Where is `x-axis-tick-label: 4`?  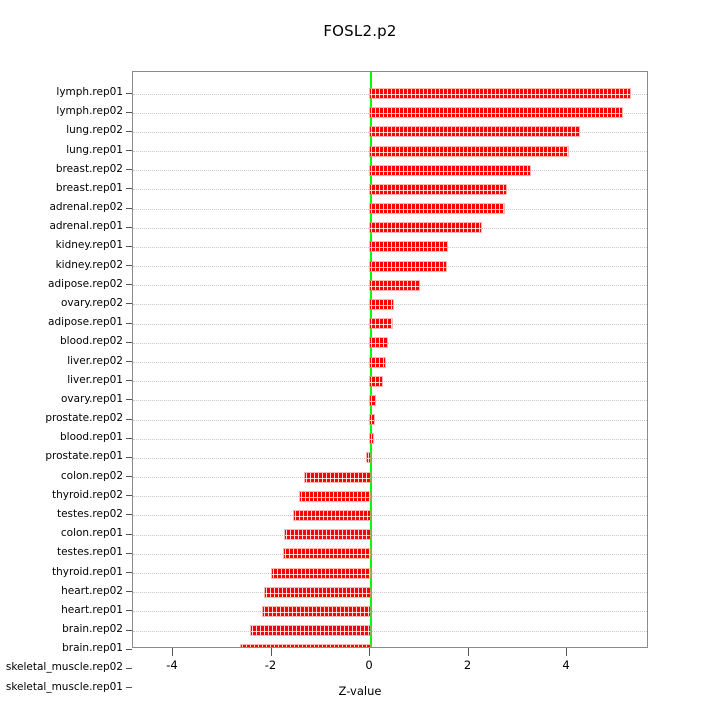 x-axis-tick-label: 4 is located at coordinates (566, 665).